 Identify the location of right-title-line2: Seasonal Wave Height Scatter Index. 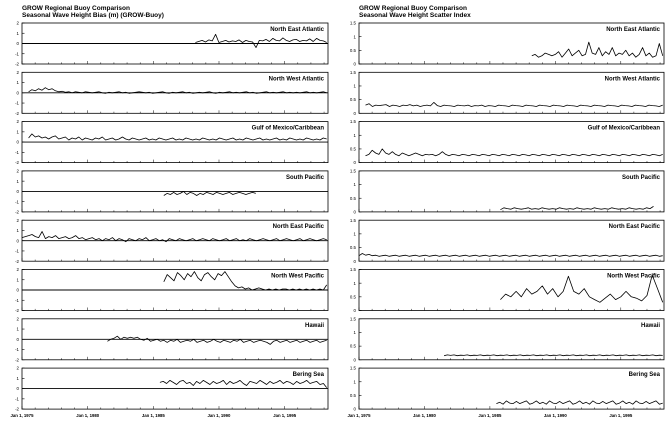
(415, 15).